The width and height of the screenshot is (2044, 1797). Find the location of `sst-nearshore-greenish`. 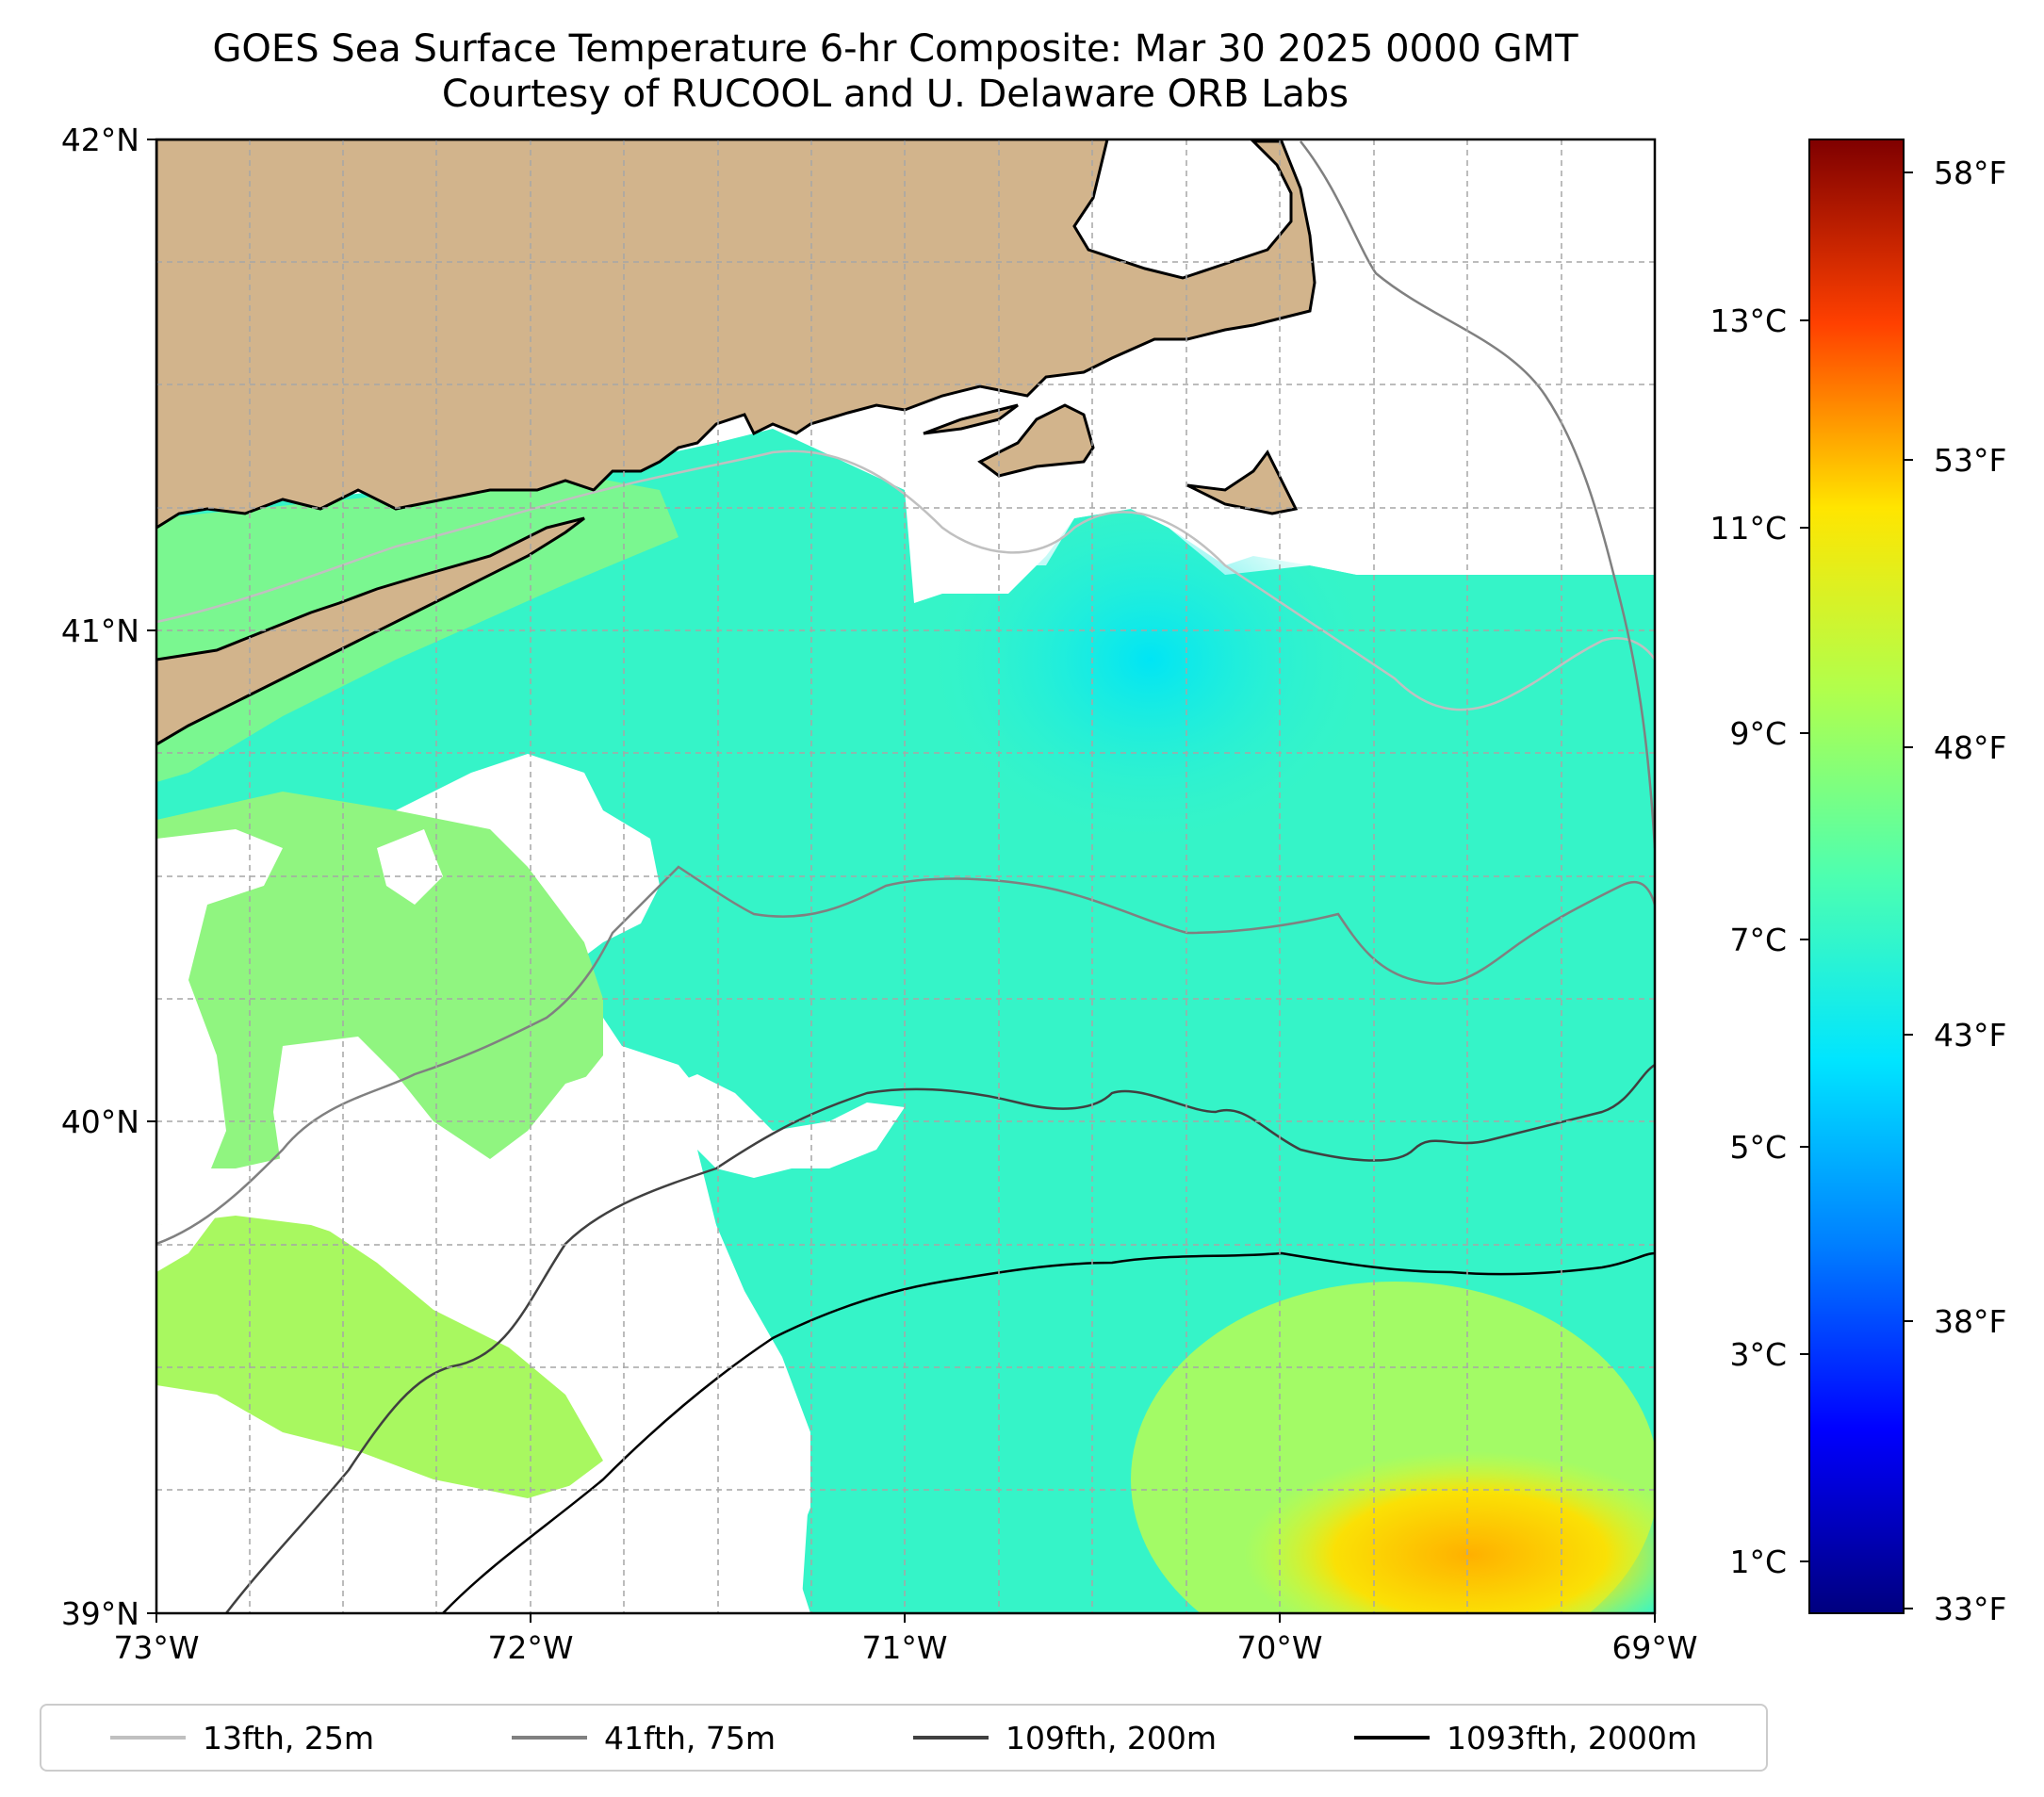

sst-nearshore-greenish is located at coordinates (417, 629).